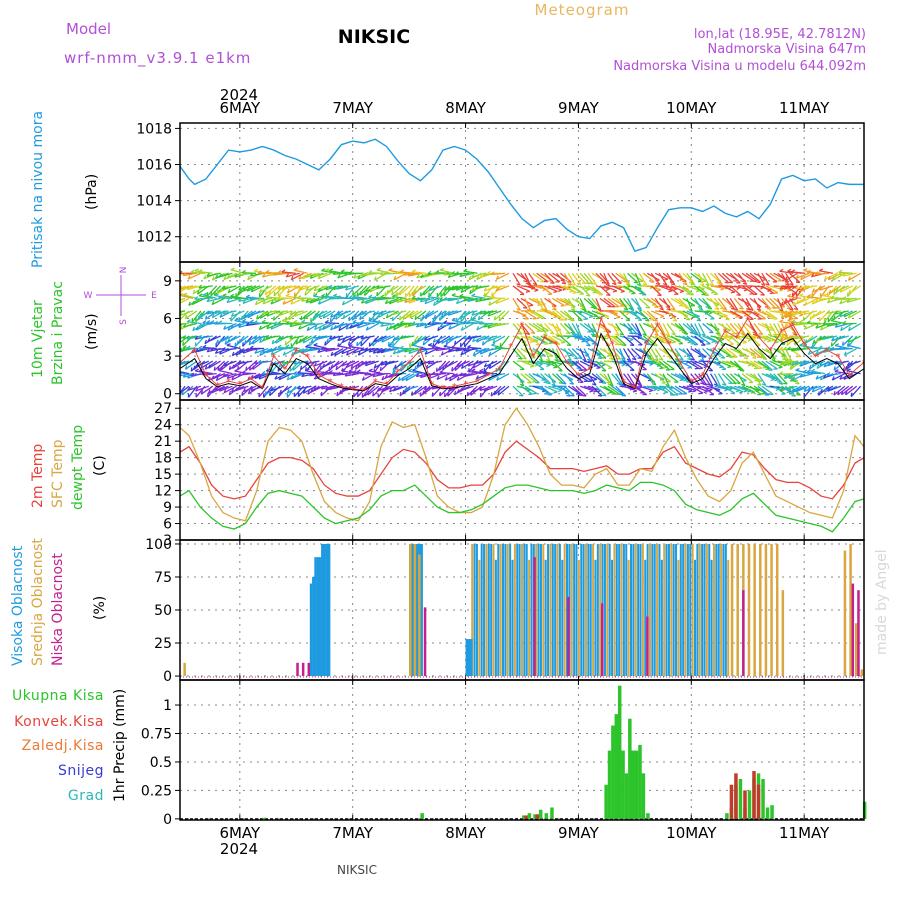 The width and height of the screenshot is (900, 900). What do you see at coordinates (318, 617) in the screenshot?
I see `high_cloud-bar` at bounding box center [318, 617].